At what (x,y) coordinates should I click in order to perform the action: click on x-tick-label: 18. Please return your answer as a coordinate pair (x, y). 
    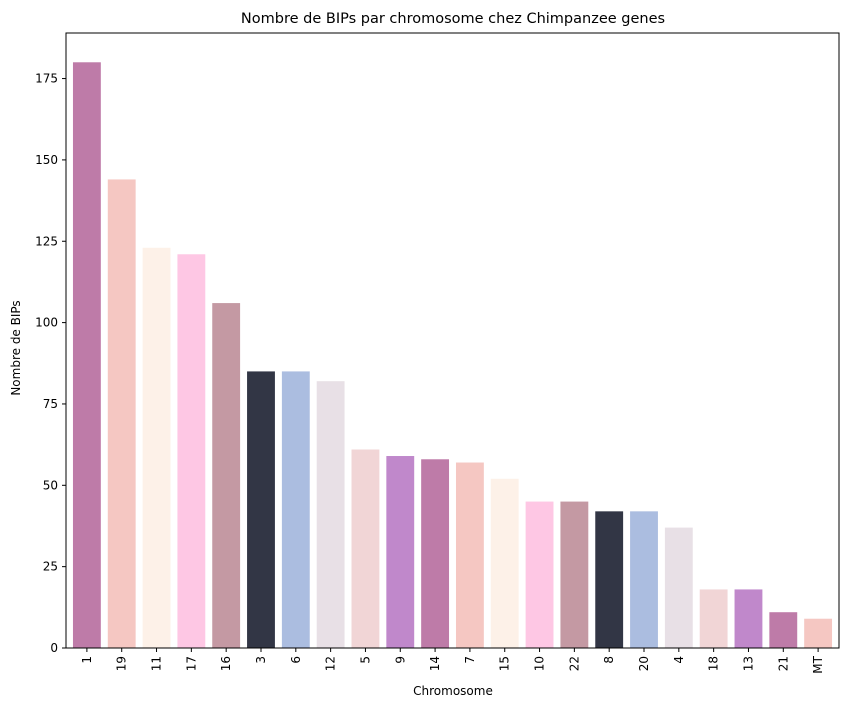
    Looking at the image, I should click on (714, 663).